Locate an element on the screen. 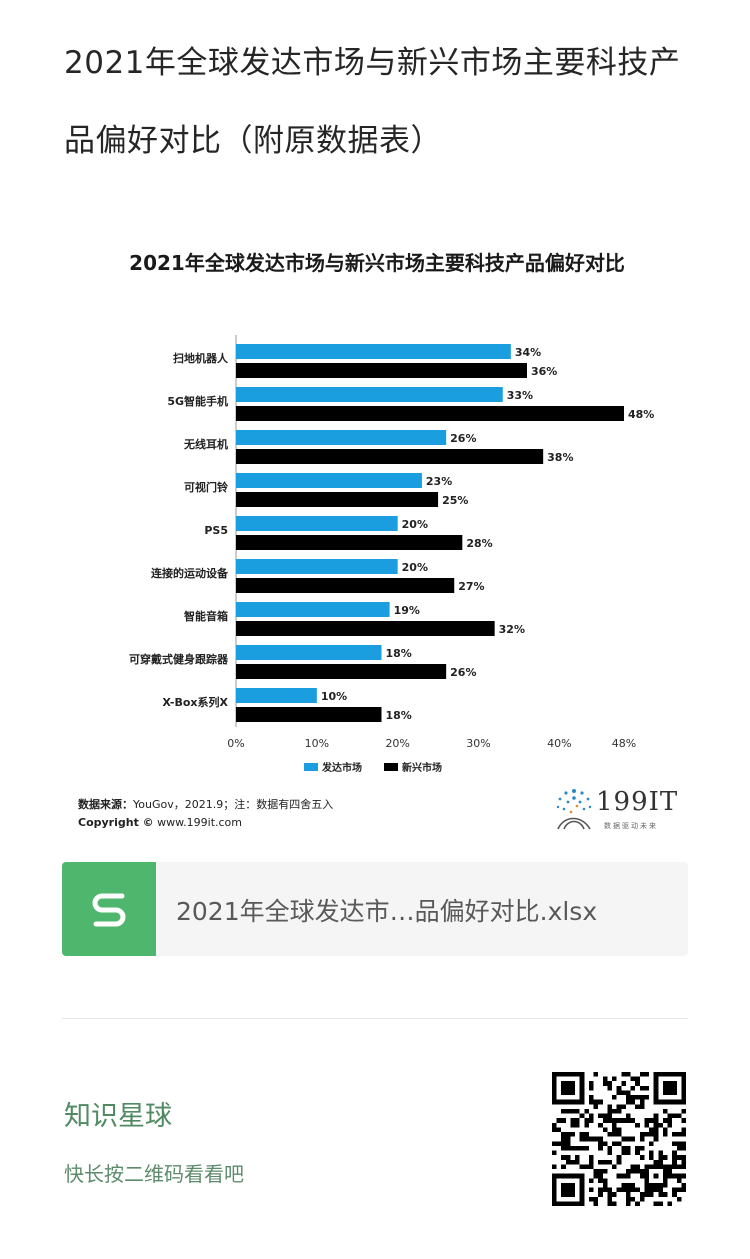 The height and width of the screenshot is (1259, 750). x-tick-label: 40% is located at coordinates (559, 743).